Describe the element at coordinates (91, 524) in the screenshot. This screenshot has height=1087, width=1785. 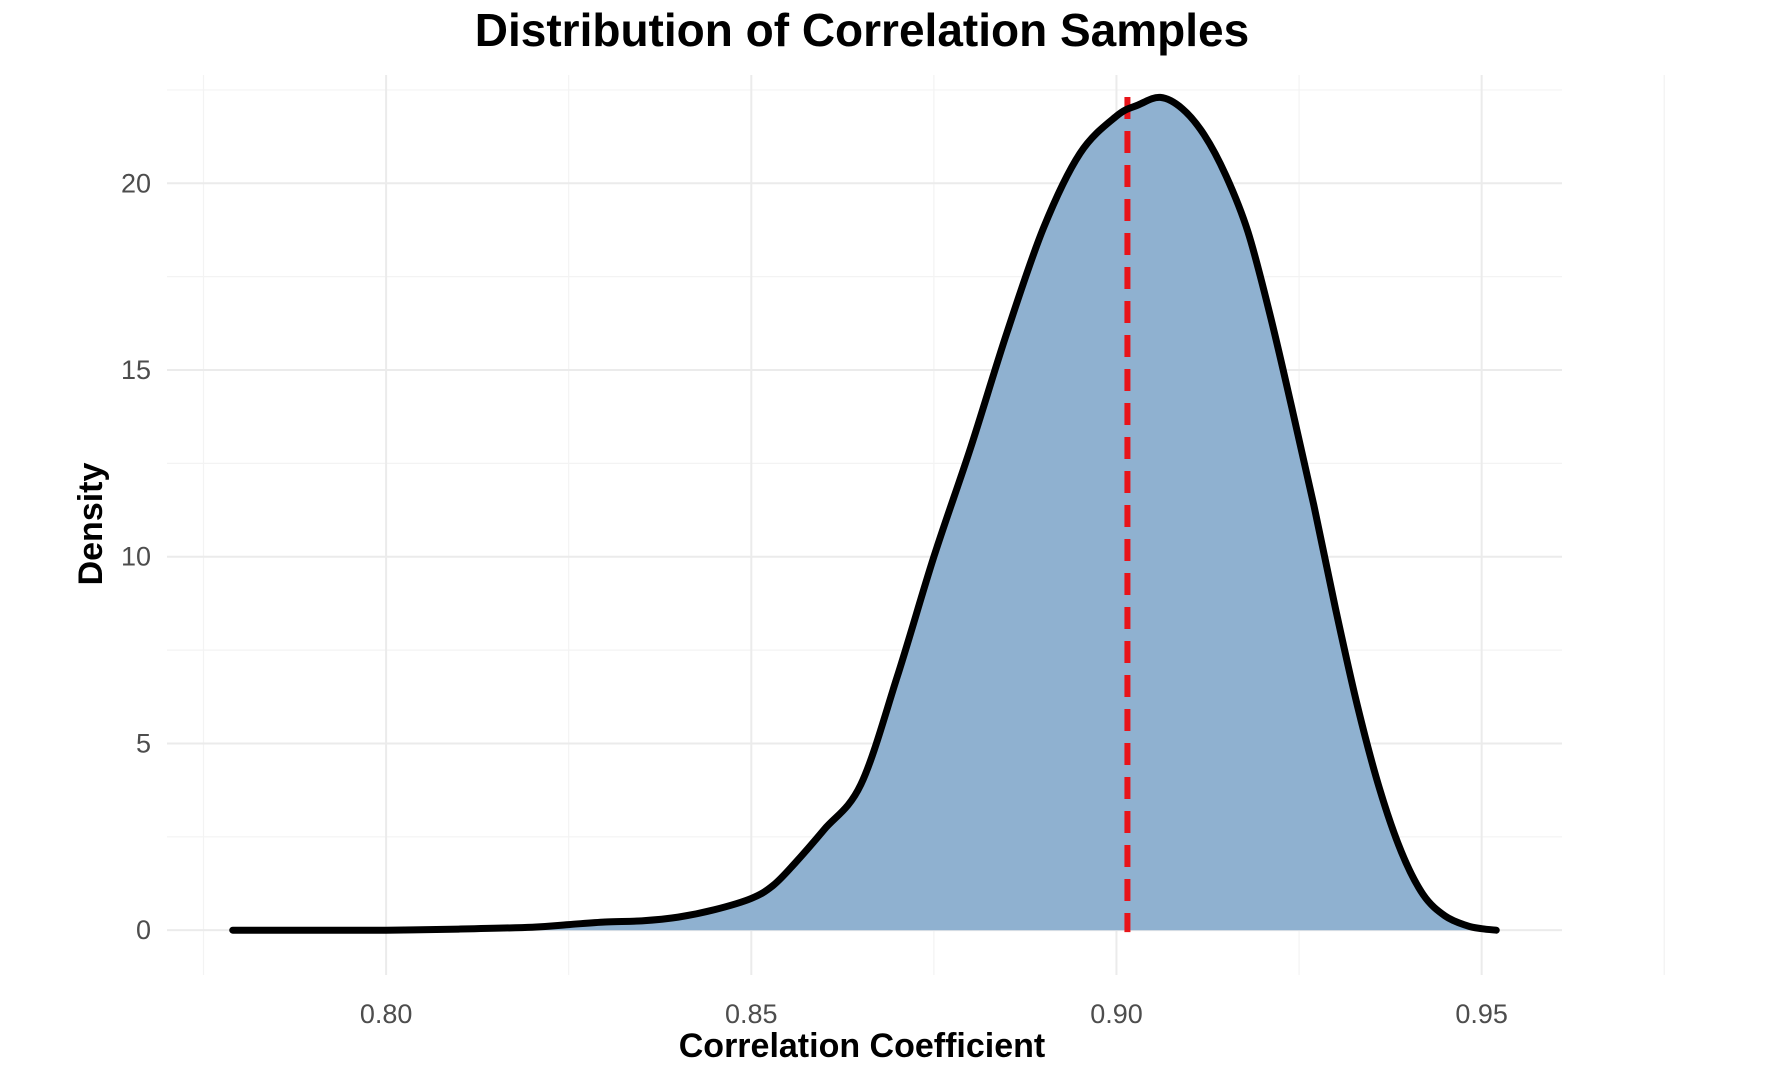
I see `y-axis-title: Density` at that location.